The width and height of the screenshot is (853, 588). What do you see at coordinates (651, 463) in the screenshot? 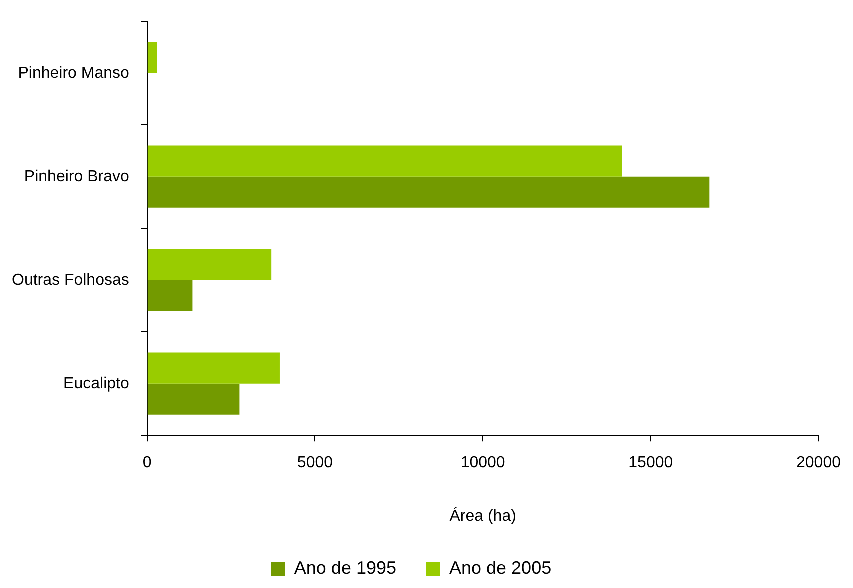
I see `x-tick-label: 15000` at bounding box center [651, 463].